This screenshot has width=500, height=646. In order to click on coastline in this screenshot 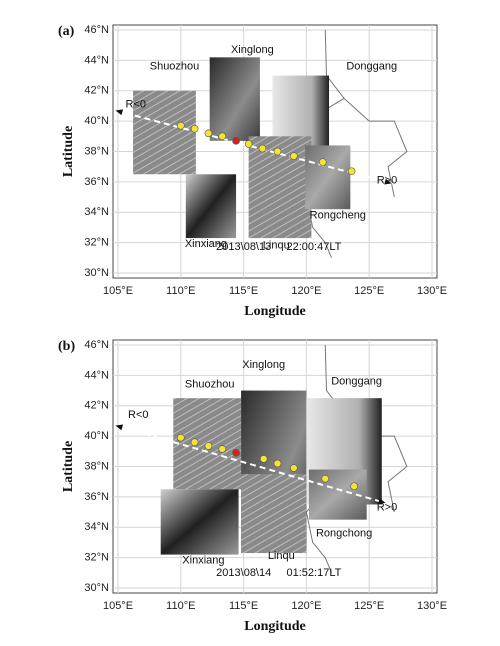, I will do `click(375, 147)`.